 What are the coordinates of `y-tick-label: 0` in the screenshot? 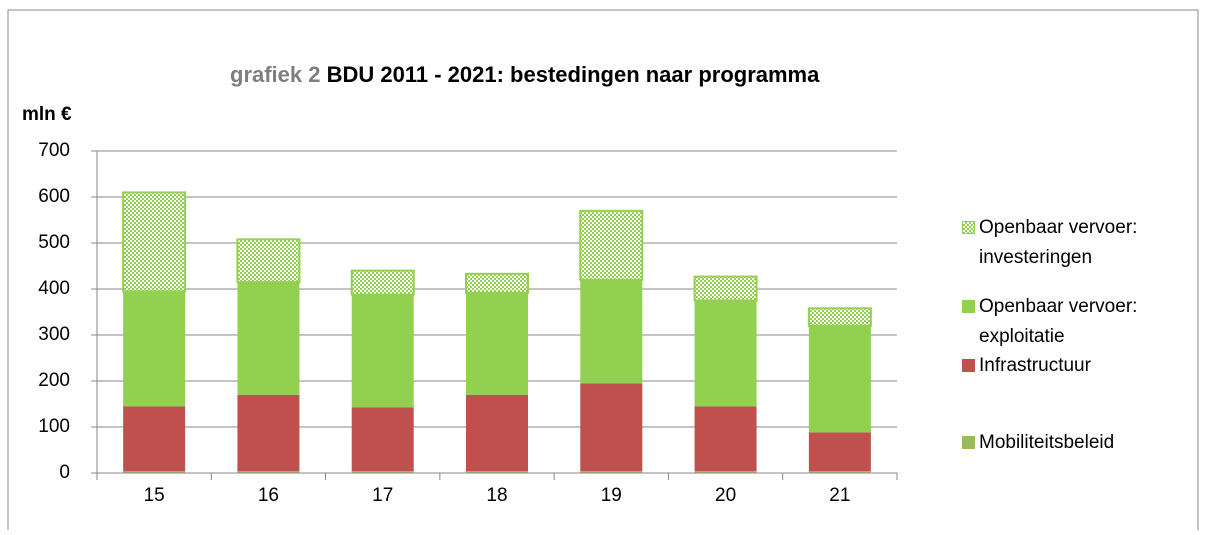 It's located at (64, 472).